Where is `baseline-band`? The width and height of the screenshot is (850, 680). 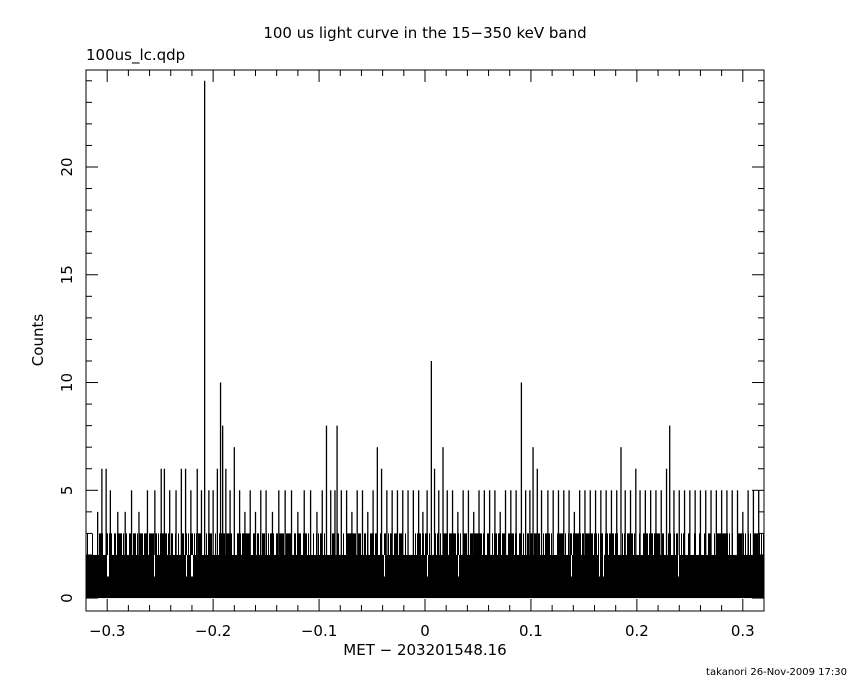 baseline-band is located at coordinates (425, 576).